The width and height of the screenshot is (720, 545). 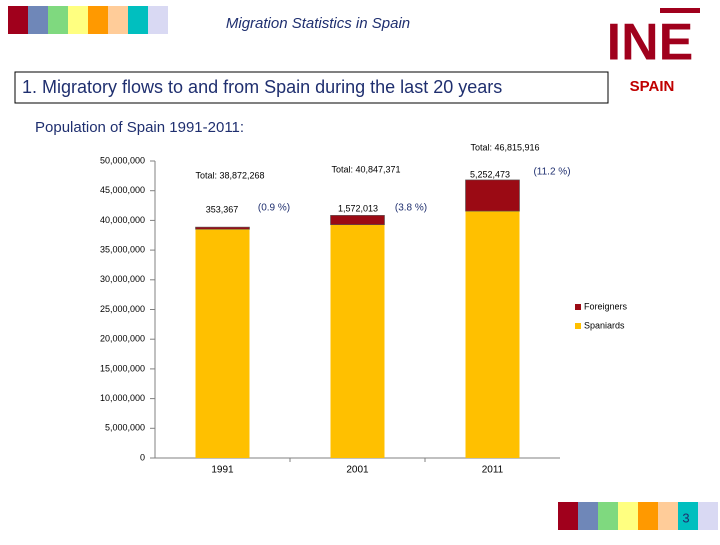 I want to click on y-tick-label: 35,000,000, so click(x=122, y=249).